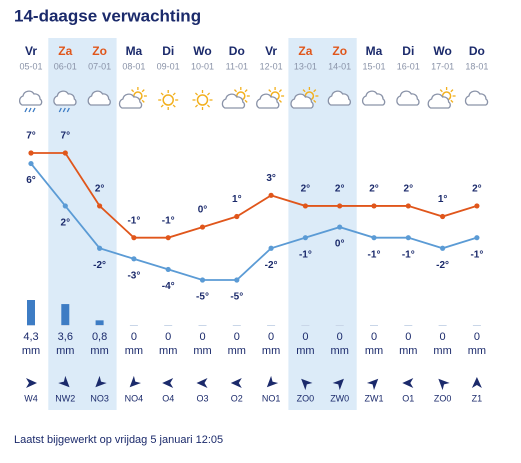 The image size is (521, 463). I want to click on wind-label: O1, so click(408, 398).